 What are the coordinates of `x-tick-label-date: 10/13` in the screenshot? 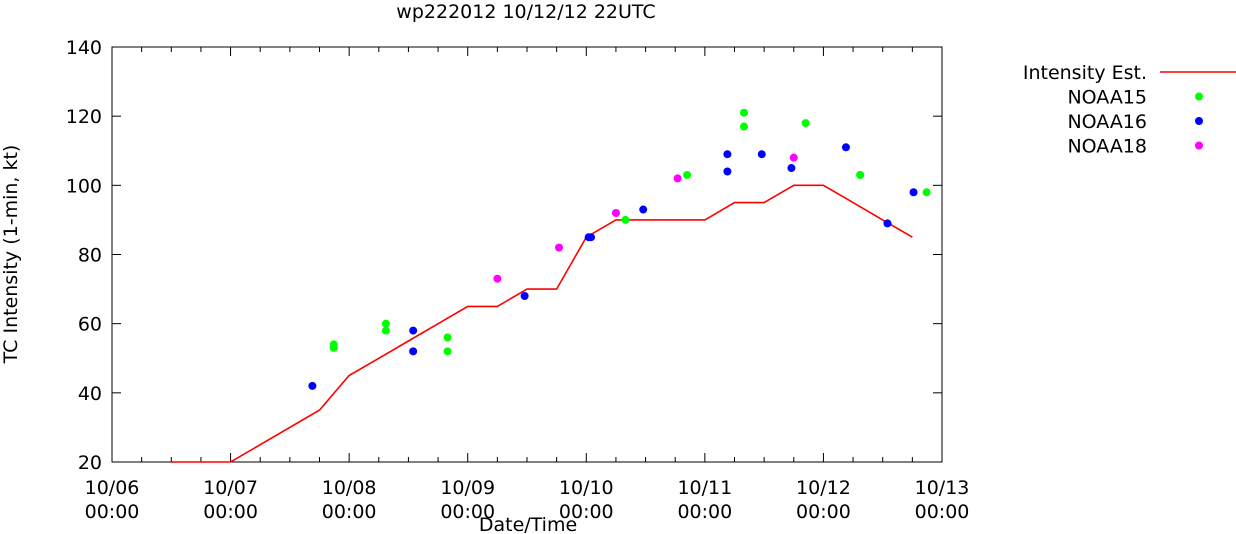 It's located at (942, 488).